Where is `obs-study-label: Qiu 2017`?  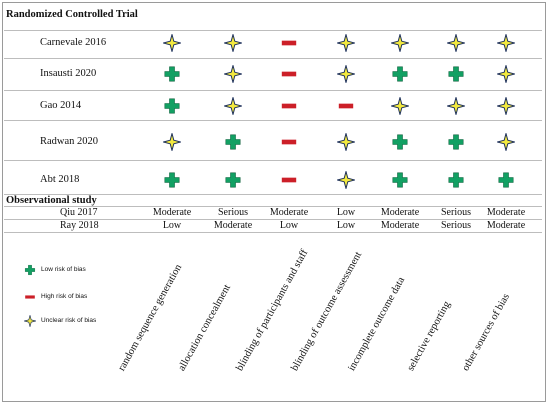
obs-study-label: Qiu 2017 is located at coordinates (79, 212).